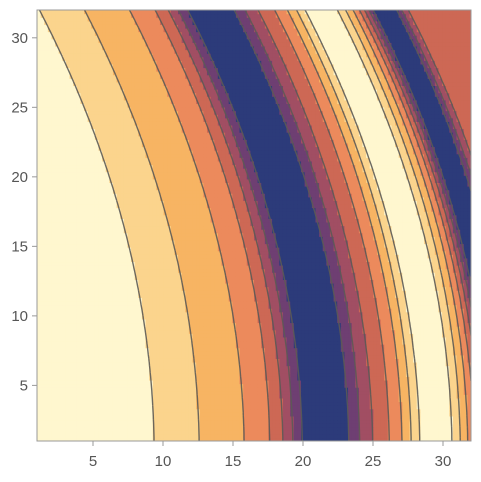 This screenshot has height=482, width=481. I want to click on y-tick-label: 25, so click(19, 107).